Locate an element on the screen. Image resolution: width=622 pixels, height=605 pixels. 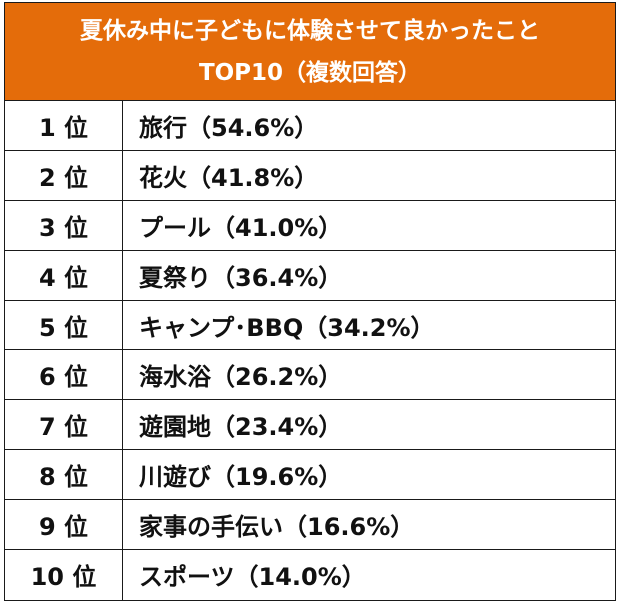
rank-cell: 8 位 is located at coordinates (64, 475).